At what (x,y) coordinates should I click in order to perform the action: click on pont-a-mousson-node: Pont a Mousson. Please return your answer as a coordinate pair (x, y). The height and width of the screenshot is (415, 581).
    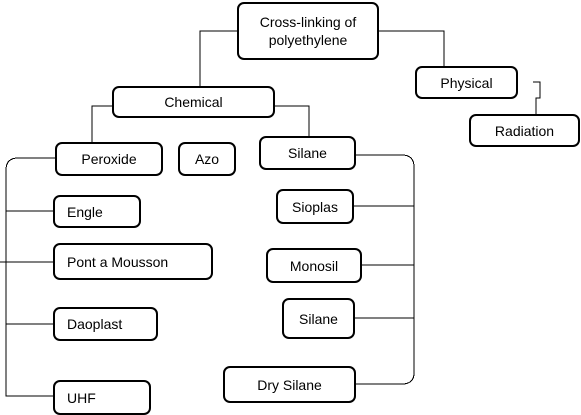
    Looking at the image, I should click on (133, 261).